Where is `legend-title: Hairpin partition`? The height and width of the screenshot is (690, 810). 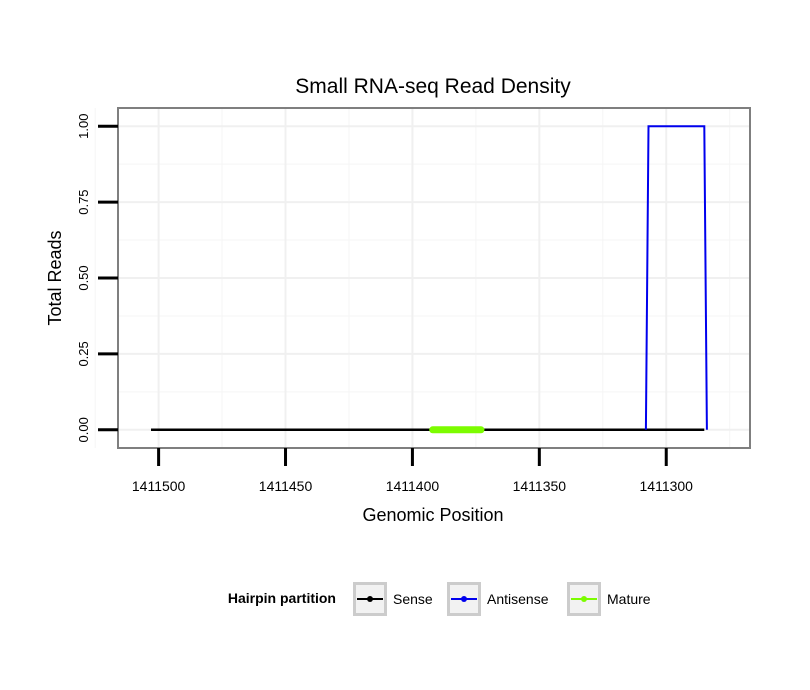
legend-title: Hairpin partition is located at coordinates (282, 598).